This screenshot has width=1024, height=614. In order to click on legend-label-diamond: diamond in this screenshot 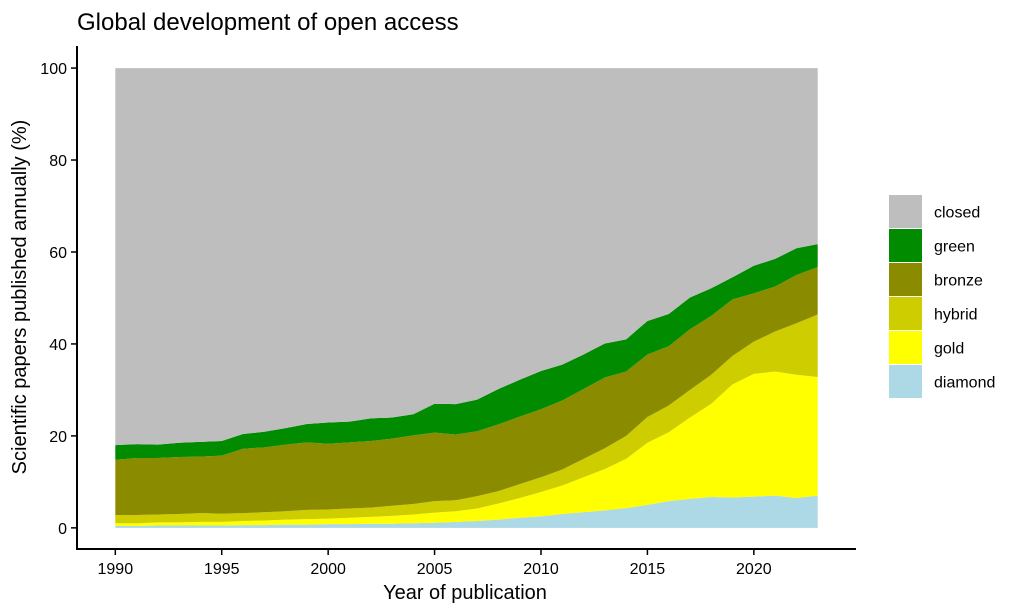, I will do `click(964, 383)`.